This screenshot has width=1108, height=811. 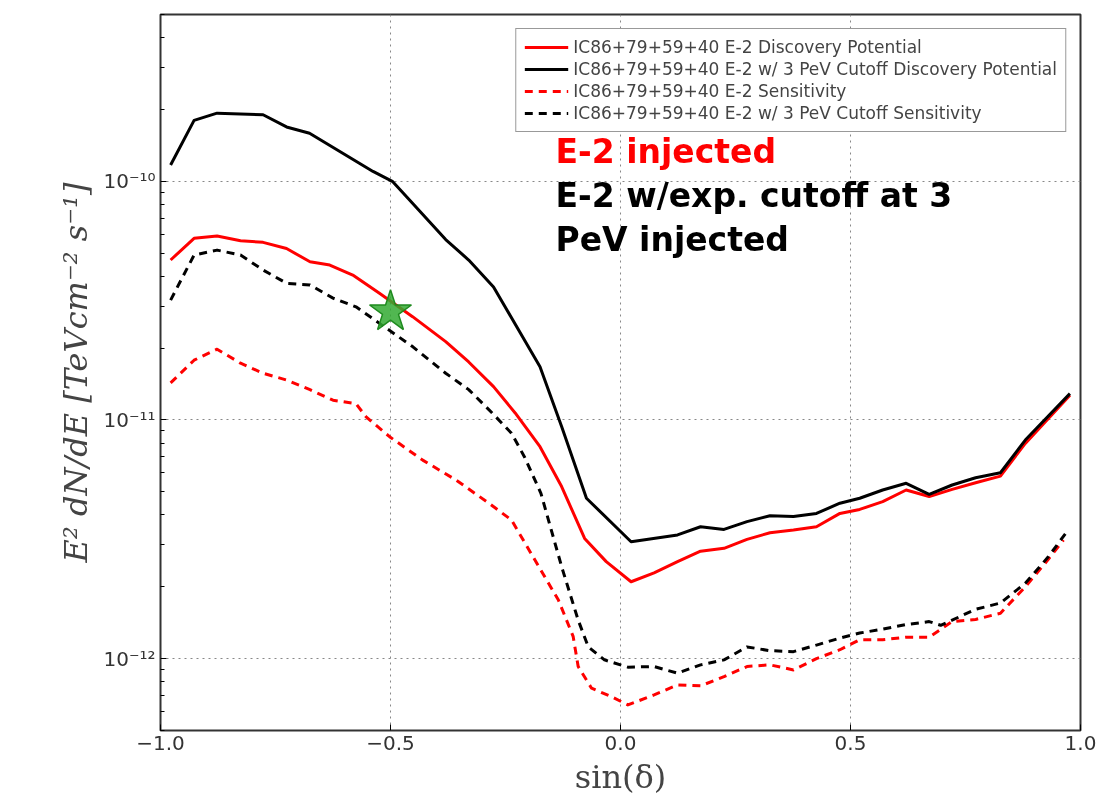 What do you see at coordinates (666, 151) in the screenshot?
I see `annotation: E-2 injected` at bounding box center [666, 151].